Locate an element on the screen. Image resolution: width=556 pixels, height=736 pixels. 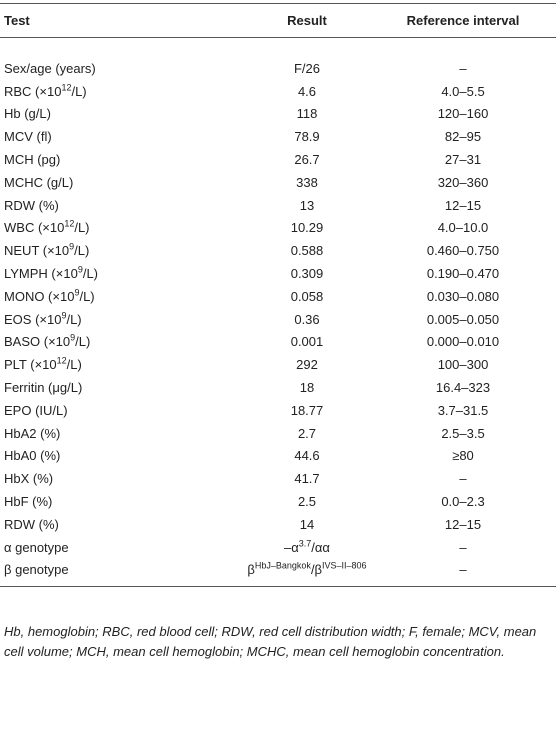
table-cell: Hb (g/L) is located at coordinates (27, 114).